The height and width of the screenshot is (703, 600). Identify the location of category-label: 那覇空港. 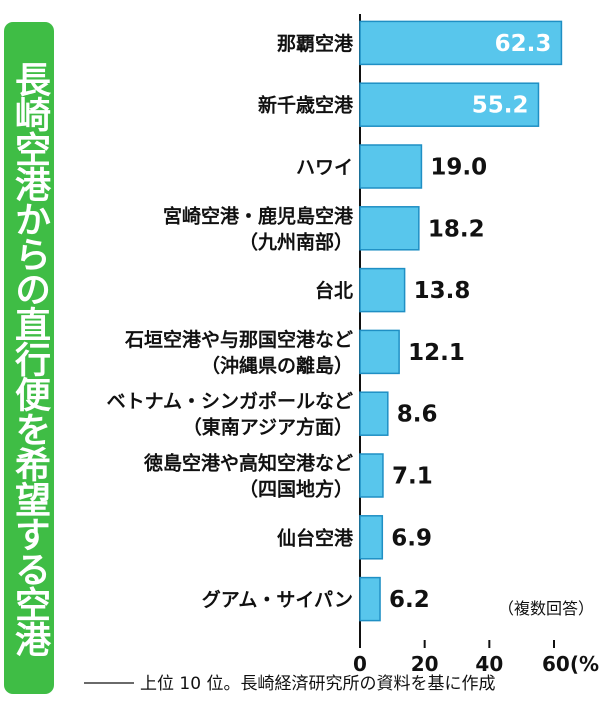
(315, 43).